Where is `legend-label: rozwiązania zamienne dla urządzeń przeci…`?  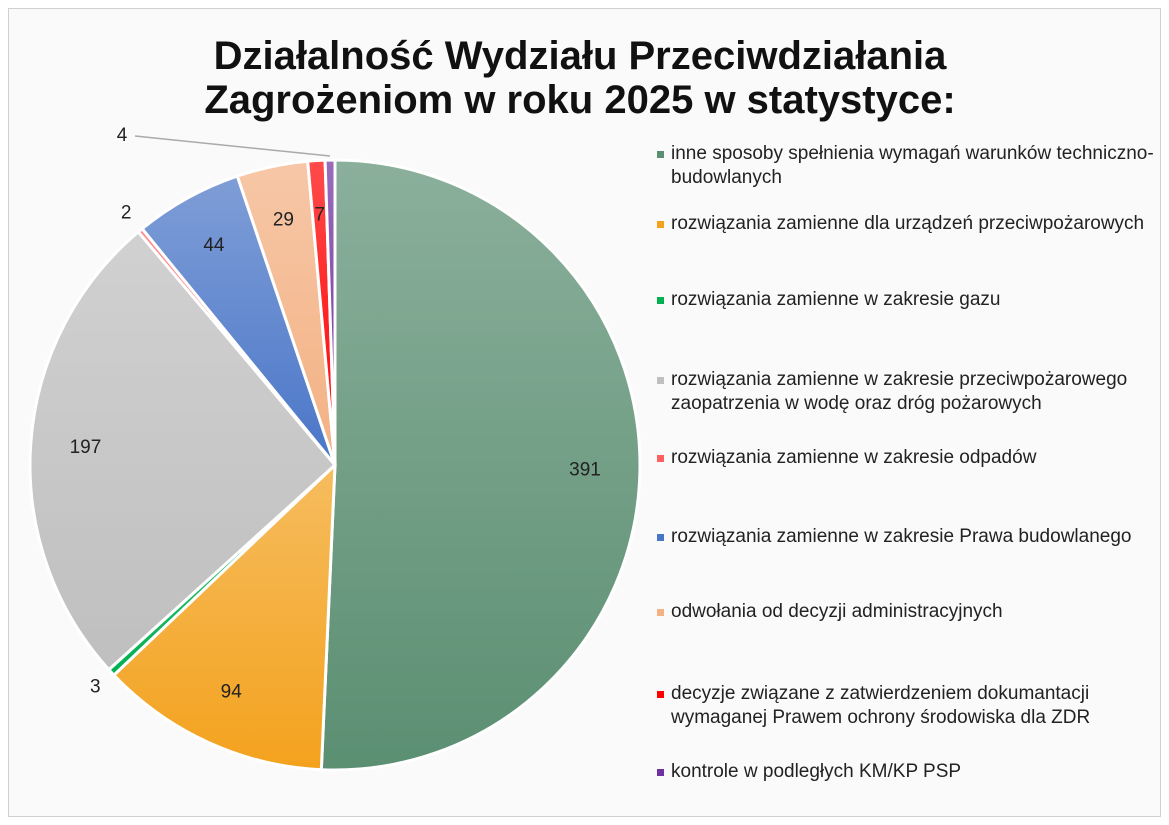 legend-label: rozwiązania zamienne dla urządzeń przeci… is located at coordinates (908, 223).